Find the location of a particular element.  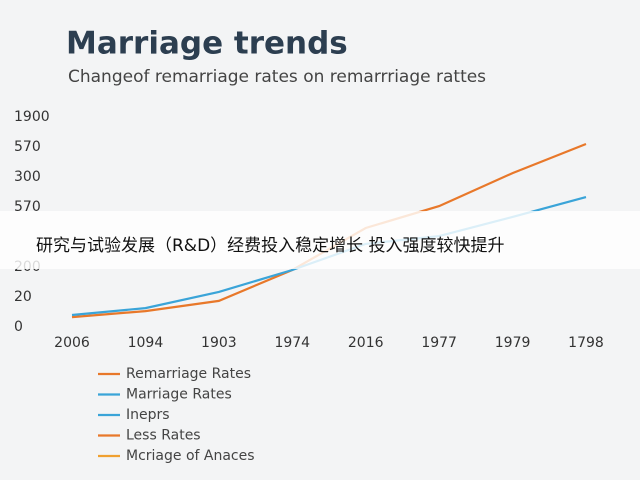

x-tick-label: 1798 is located at coordinates (586, 343).